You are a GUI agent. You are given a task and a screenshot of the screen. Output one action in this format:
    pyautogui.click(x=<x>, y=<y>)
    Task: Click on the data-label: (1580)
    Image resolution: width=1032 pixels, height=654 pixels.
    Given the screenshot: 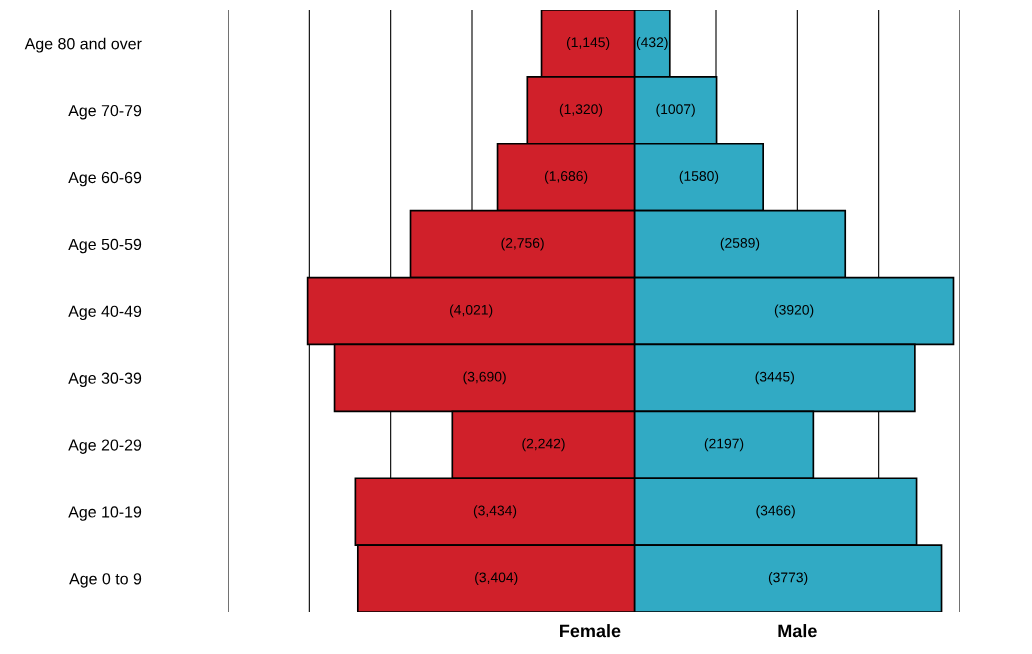 What is the action you would take?
    pyautogui.click(x=699, y=177)
    